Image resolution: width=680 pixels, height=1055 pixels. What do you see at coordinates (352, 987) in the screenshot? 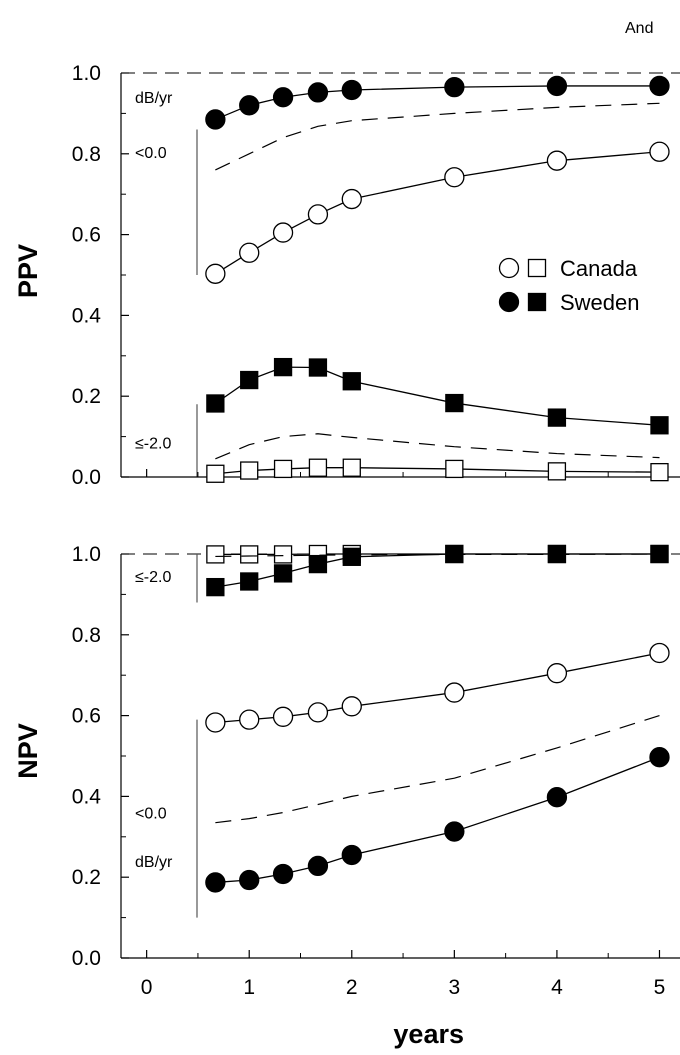
I see `x-tick-label: 2` at bounding box center [352, 987].